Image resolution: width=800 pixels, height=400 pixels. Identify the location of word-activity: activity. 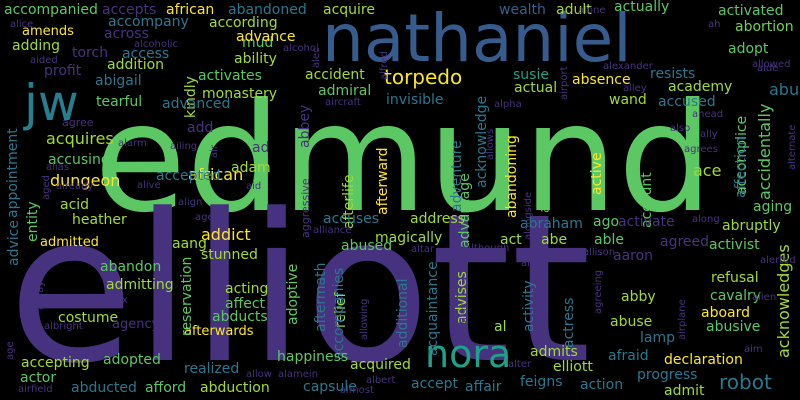
(529, 306).